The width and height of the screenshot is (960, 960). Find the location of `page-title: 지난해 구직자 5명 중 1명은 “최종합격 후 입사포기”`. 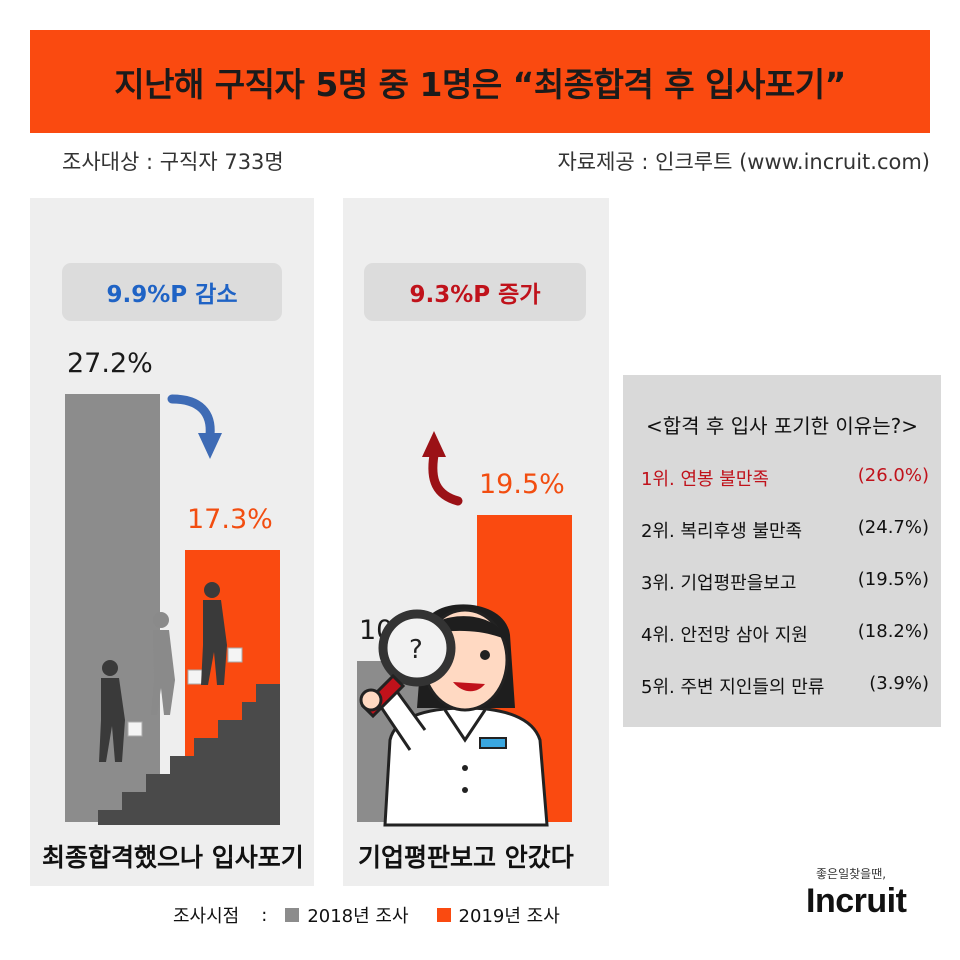

page-title: 지난해 구직자 5명 중 1명은 “최종합격 후 입사포기” is located at coordinates (480, 84).